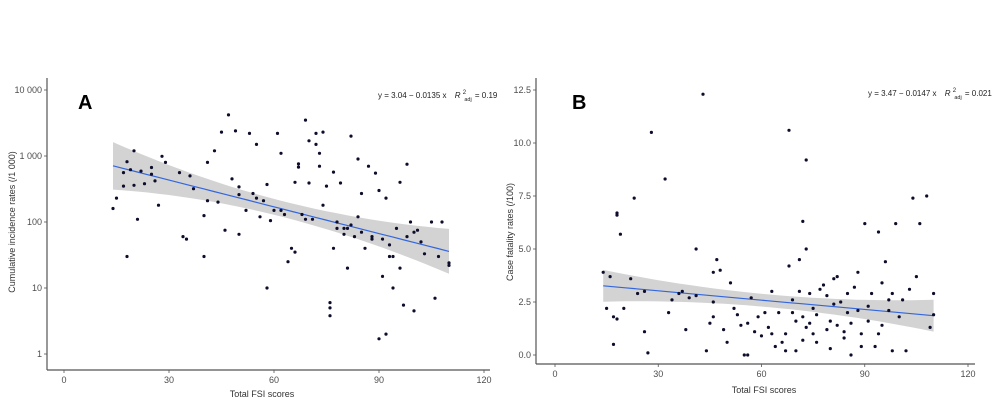 This screenshot has height=420, width=992. Describe the element at coordinates (761, 374) in the screenshot. I see `x-tick-label: 60` at that location.